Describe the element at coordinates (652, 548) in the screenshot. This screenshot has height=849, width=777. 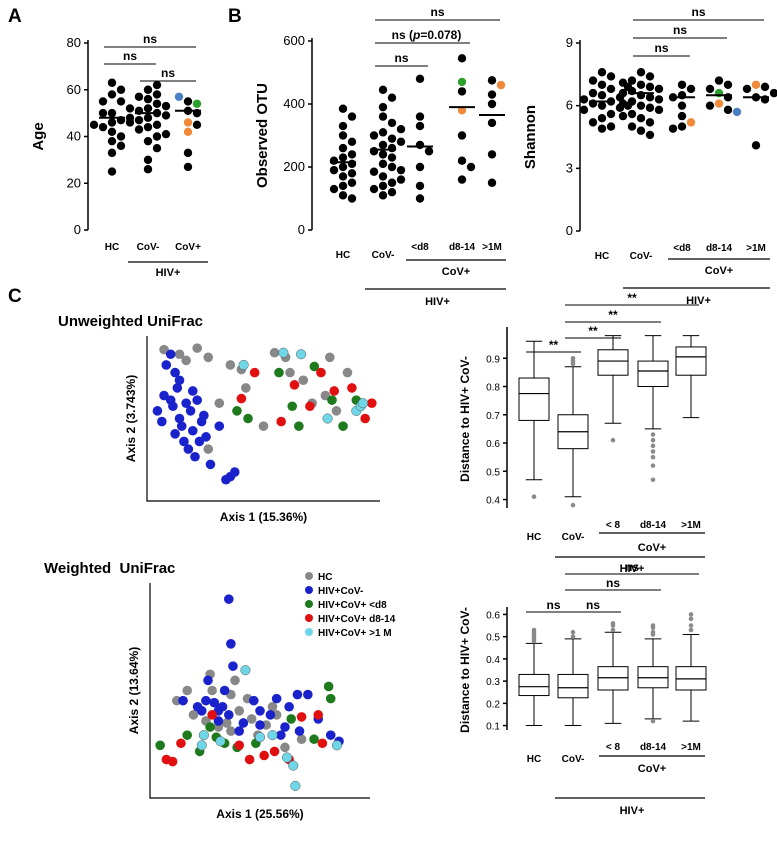
I see `panel-c-unweighted-box-cov-label: CoV+` at that location.